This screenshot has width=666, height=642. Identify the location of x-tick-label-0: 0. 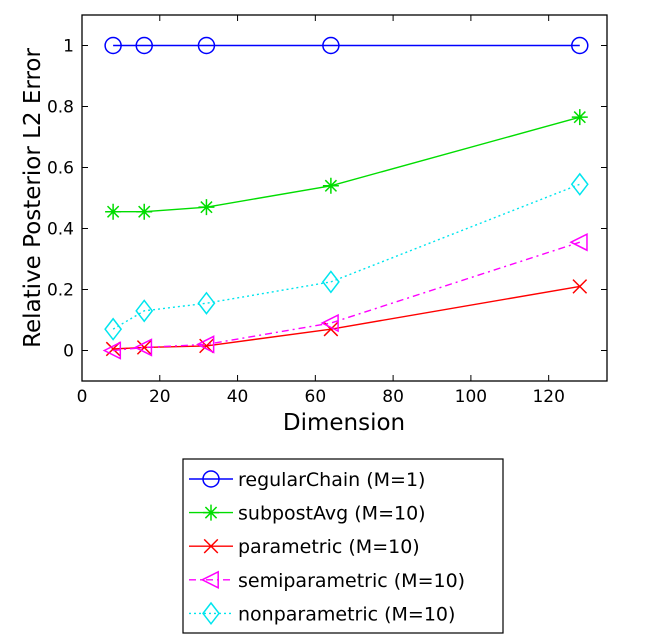
(82, 397).